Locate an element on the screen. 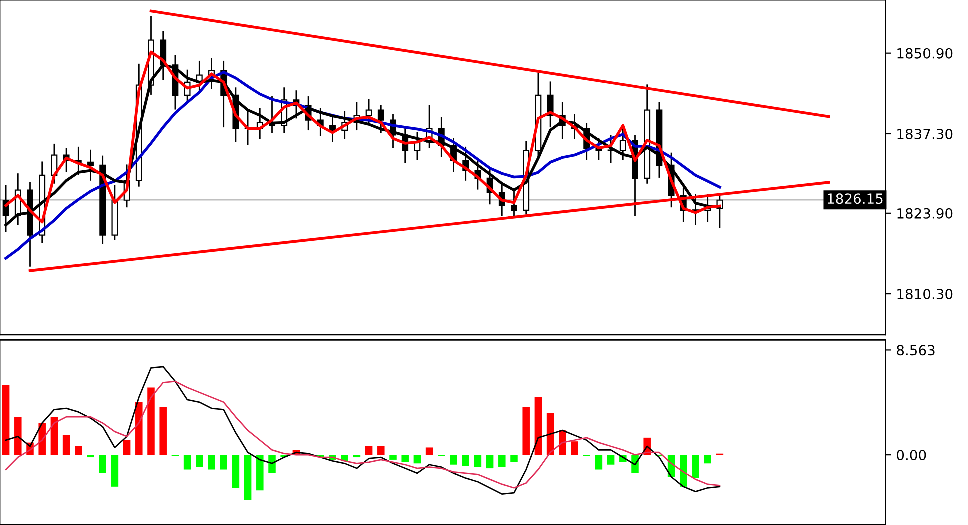 The width and height of the screenshot is (968, 525). y-tick-label: 1823.90 is located at coordinates (925, 213).